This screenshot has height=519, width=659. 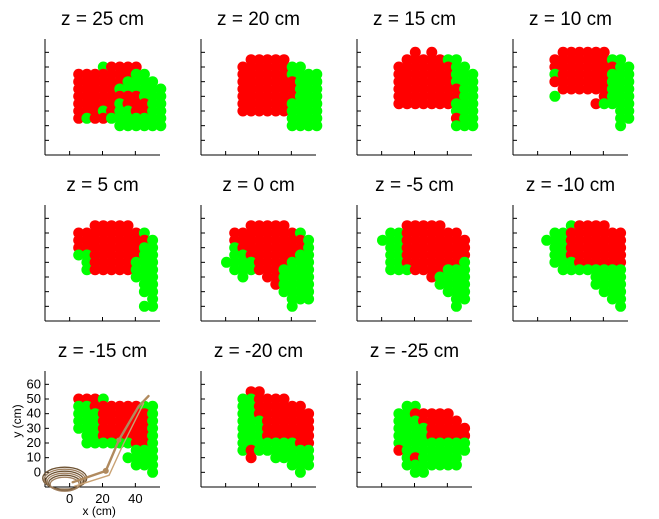 I want to click on arm-skeleton-icon, so click(x=96, y=443).